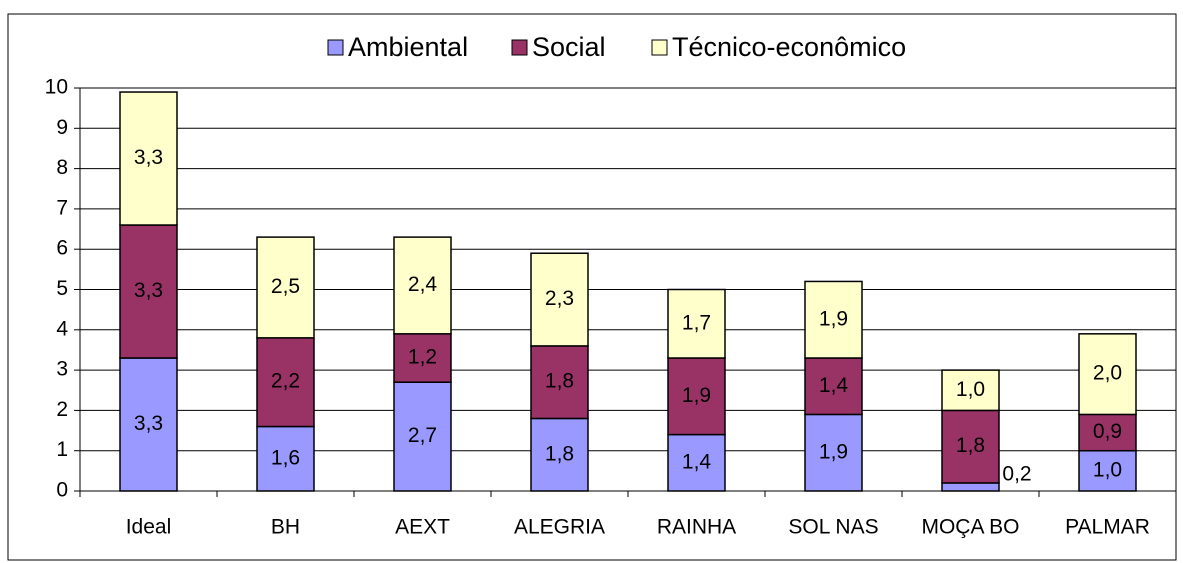 The height and width of the screenshot is (563, 1183). What do you see at coordinates (62, 248) in the screenshot?
I see `y-tick-label: 6` at bounding box center [62, 248].